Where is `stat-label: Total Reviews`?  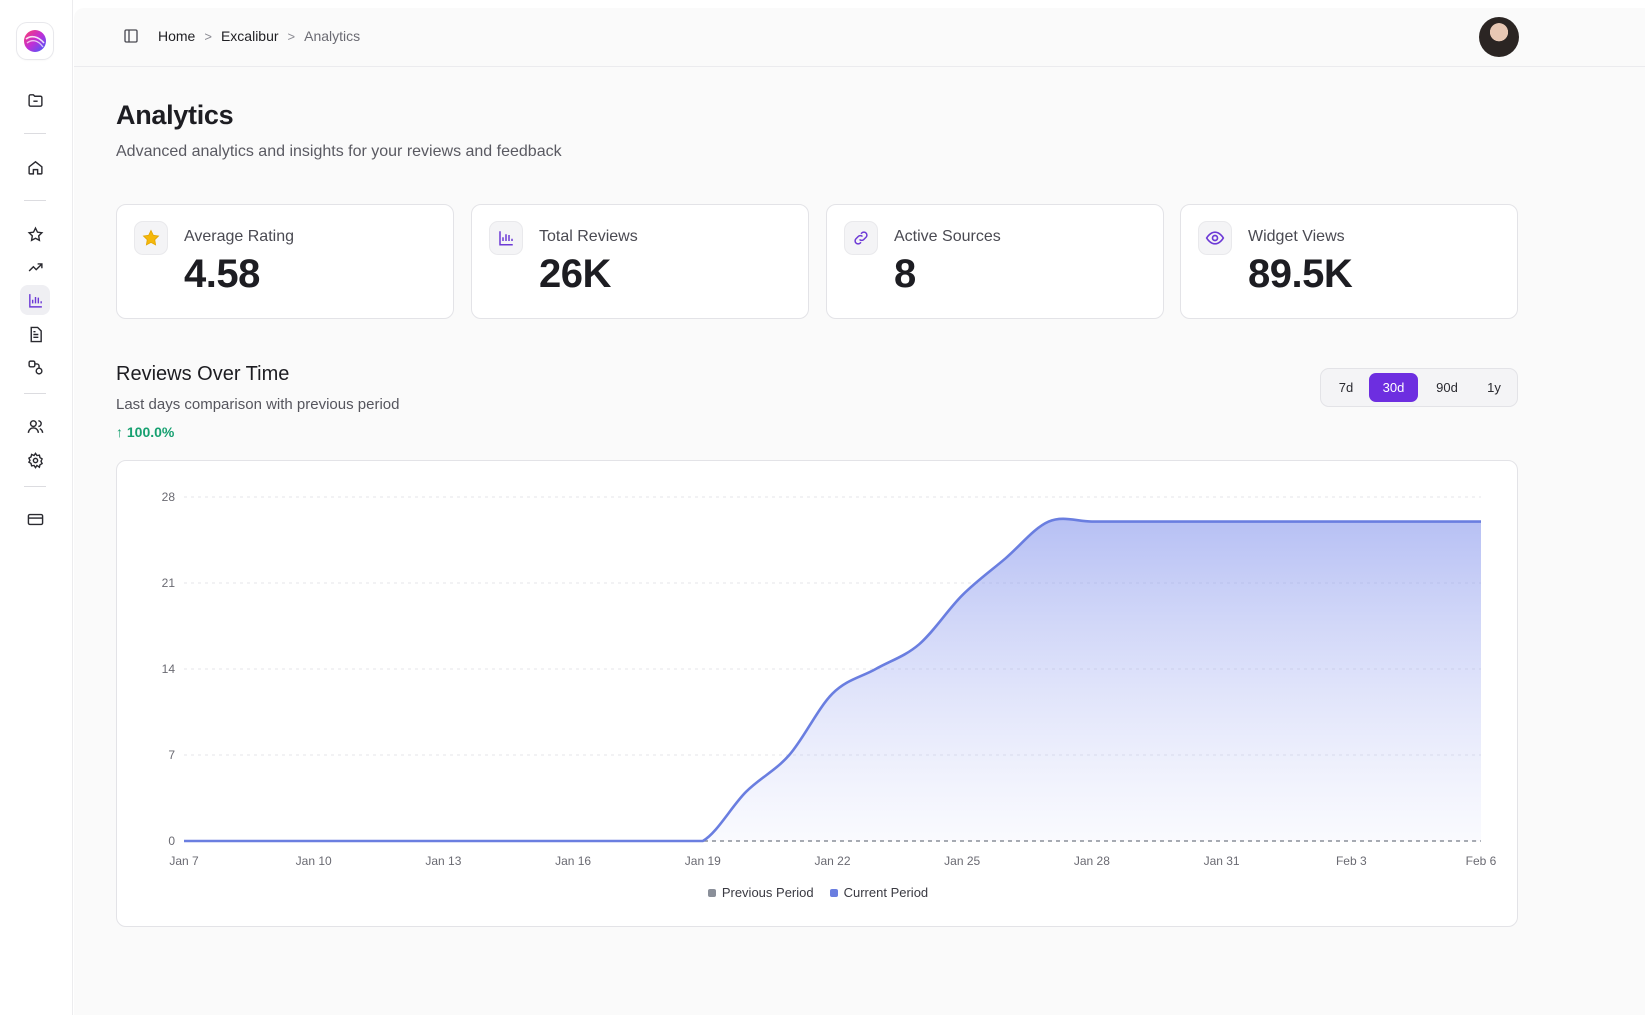 stat-label: Total Reviews is located at coordinates (588, 236).